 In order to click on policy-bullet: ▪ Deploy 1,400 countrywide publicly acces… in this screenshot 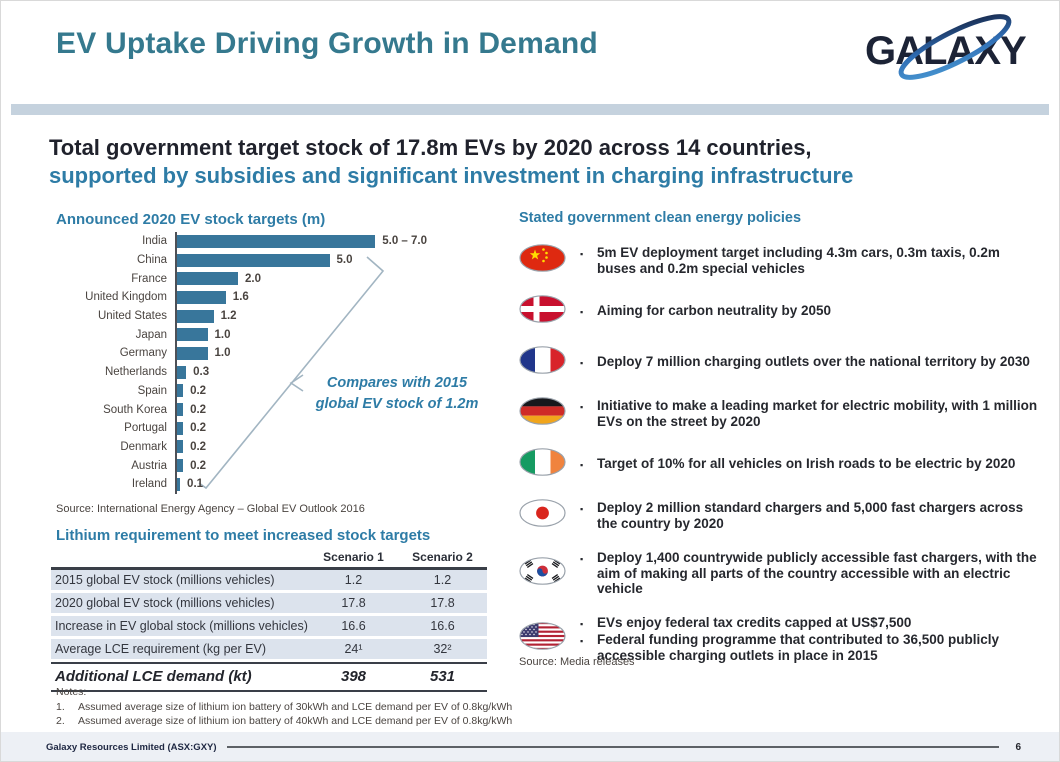, I will do `click(814, 573)`.